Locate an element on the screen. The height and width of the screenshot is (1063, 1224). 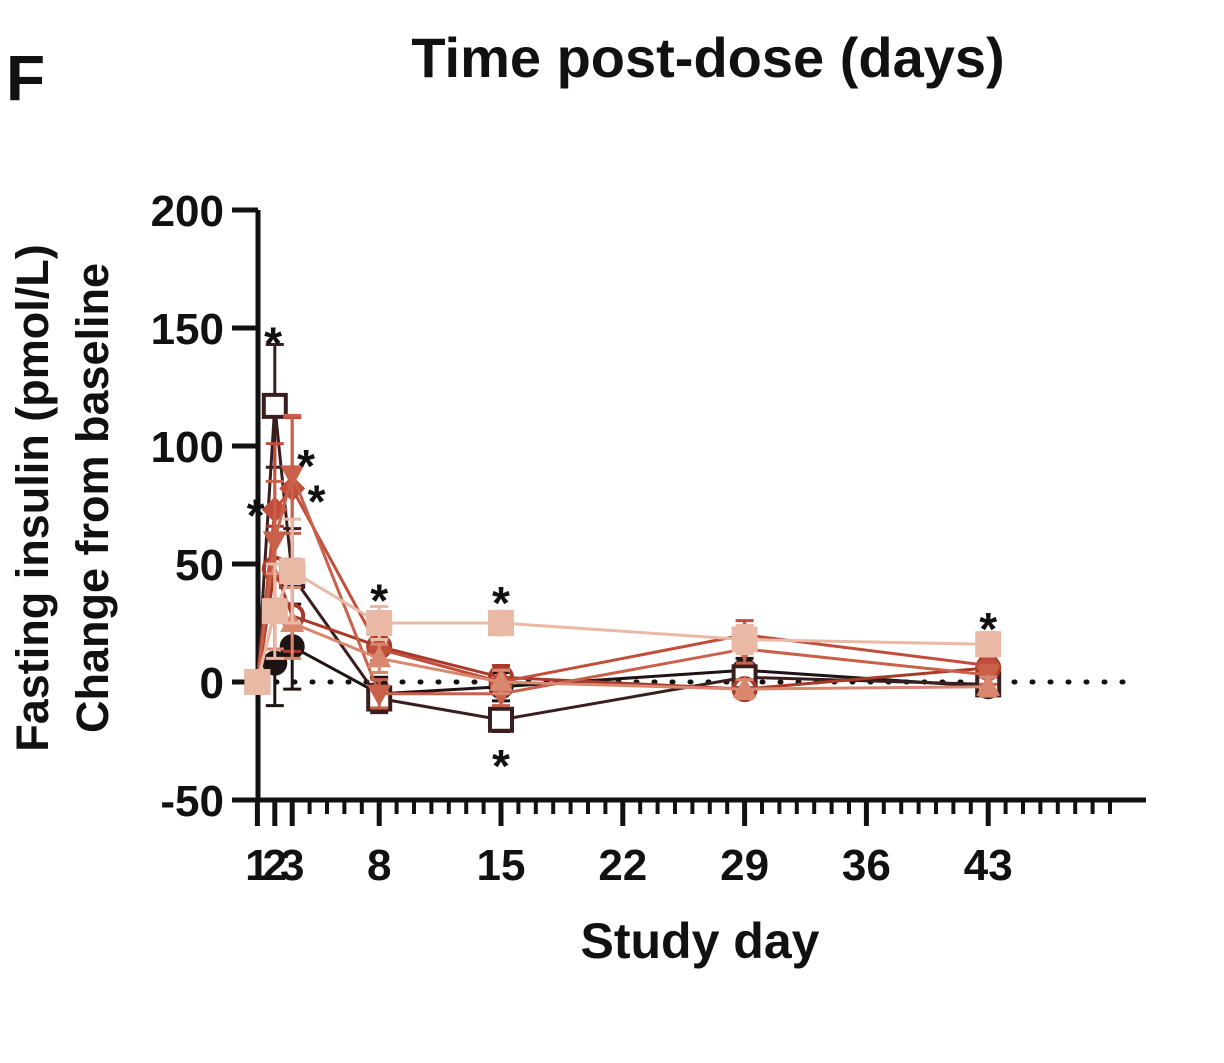
x-axis-title: Study day is located at coordinates (700, 941).